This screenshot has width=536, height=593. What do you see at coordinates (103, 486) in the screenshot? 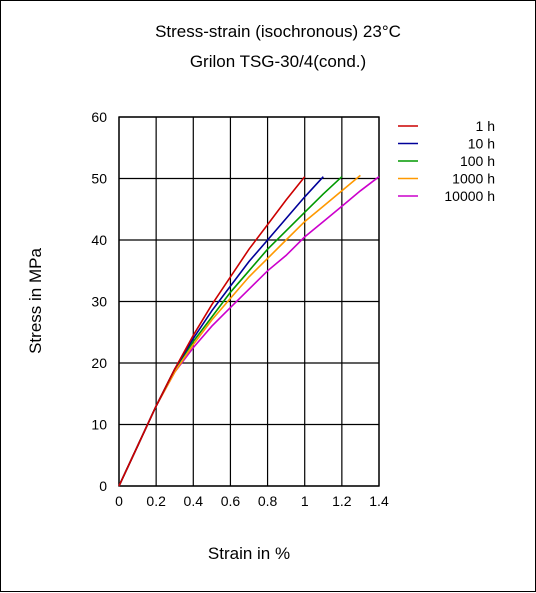
I see `y-tick-label: 0` at bounding box center [103, 486].